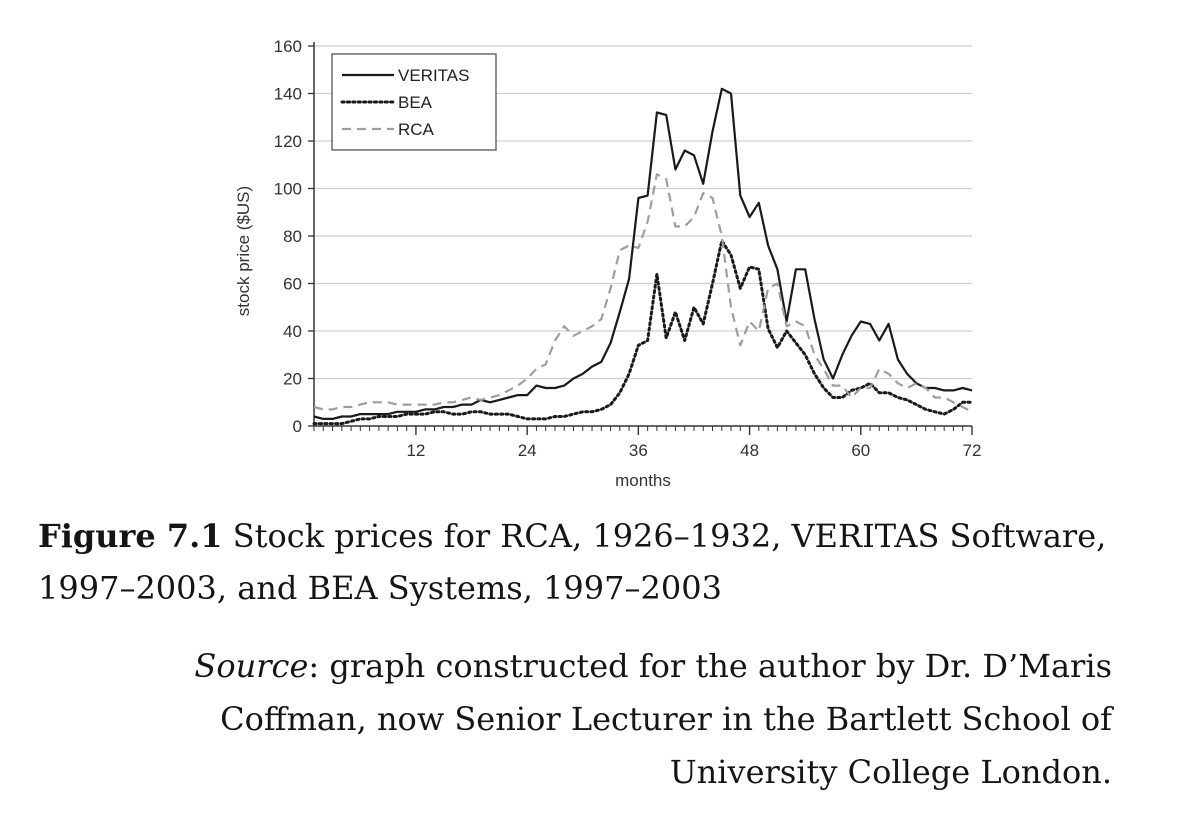  I want to click on x-tick-label: 12, so click(415, 450).